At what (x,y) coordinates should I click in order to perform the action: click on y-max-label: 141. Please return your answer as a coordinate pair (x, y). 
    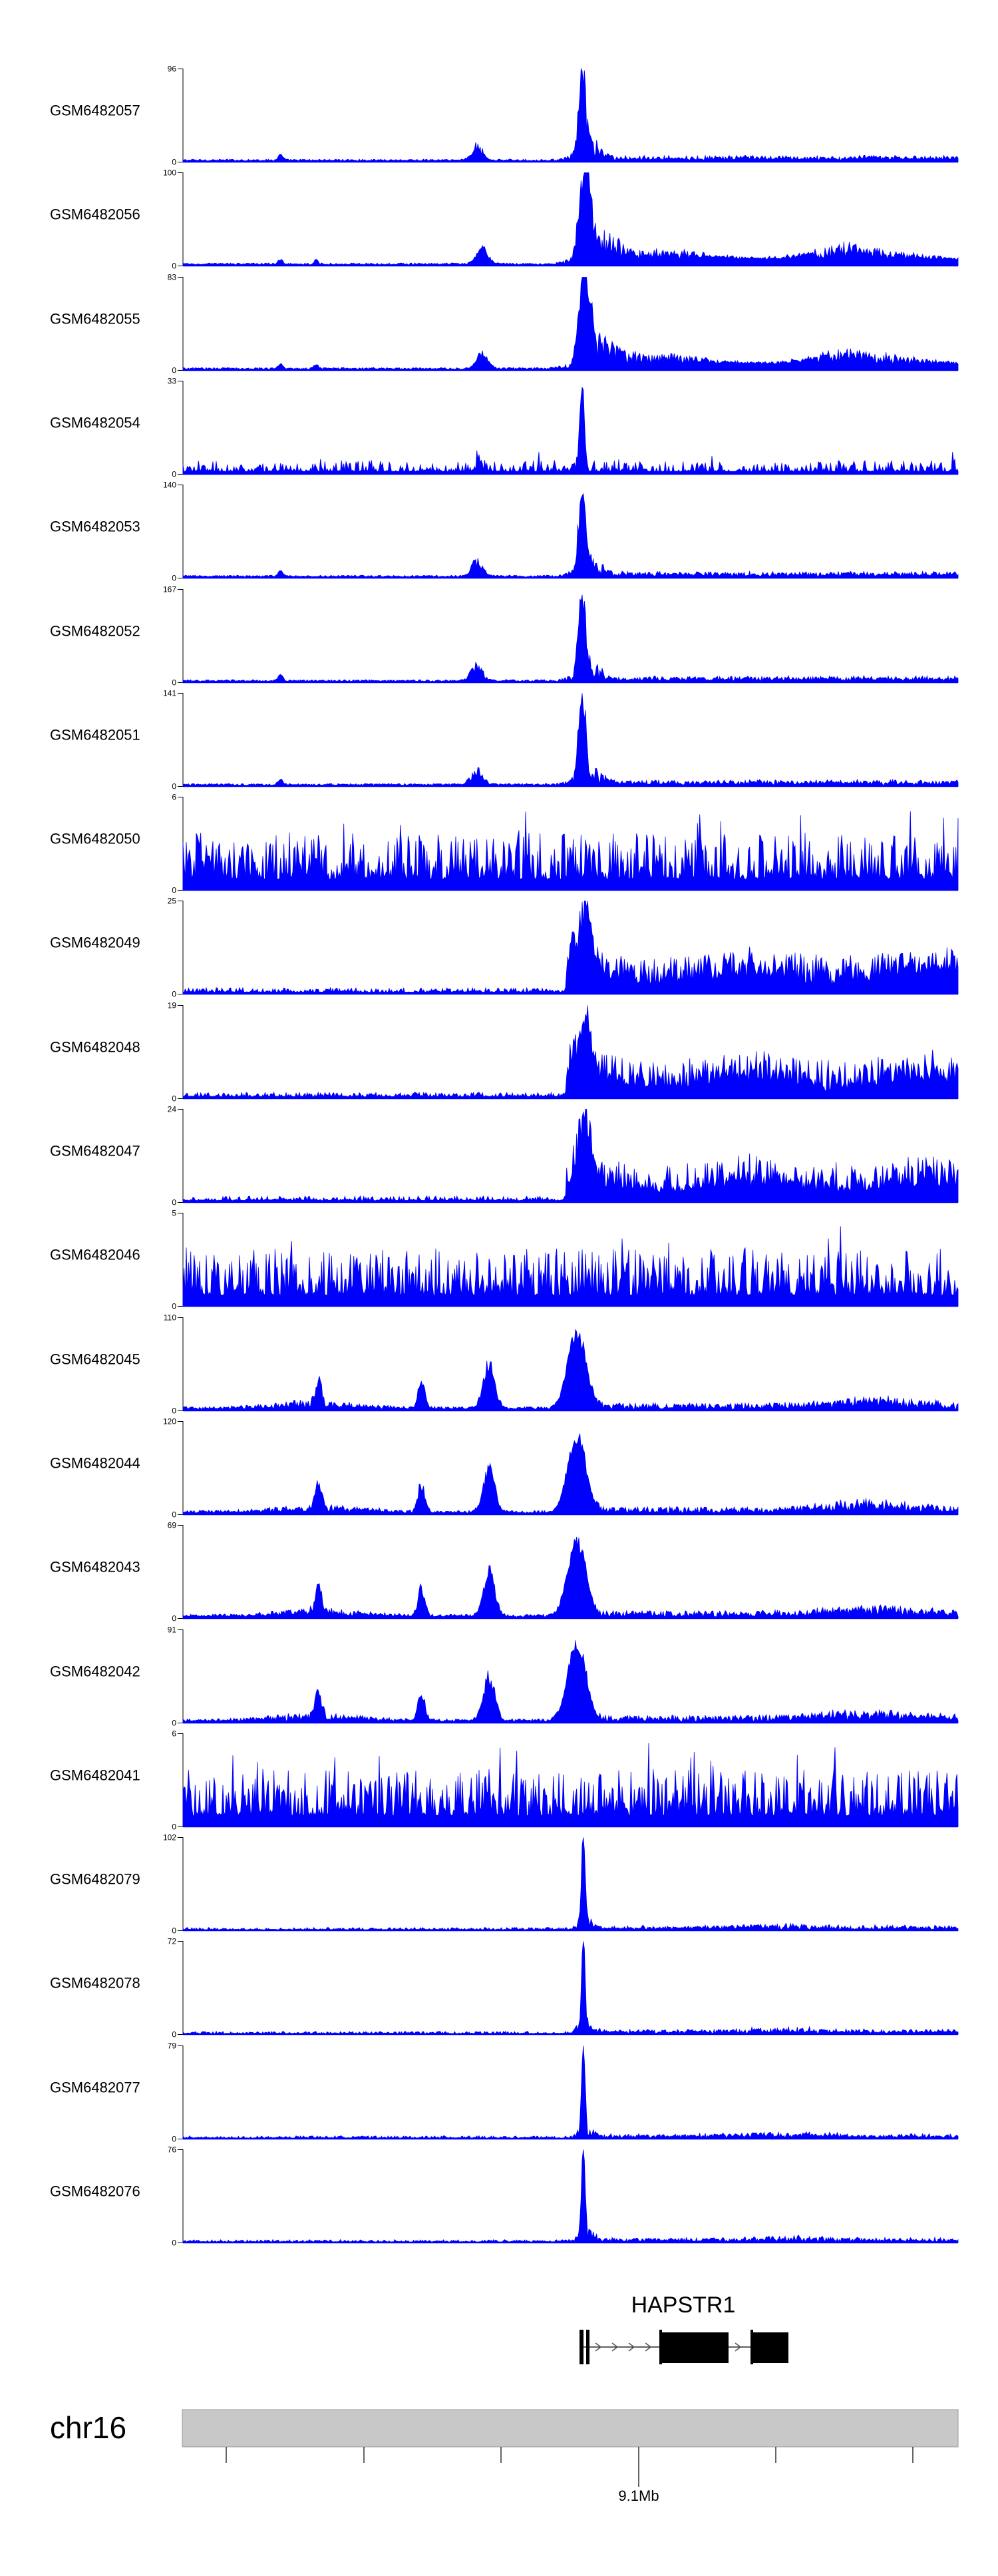
    Looking at the image, I should click on (169, 693).